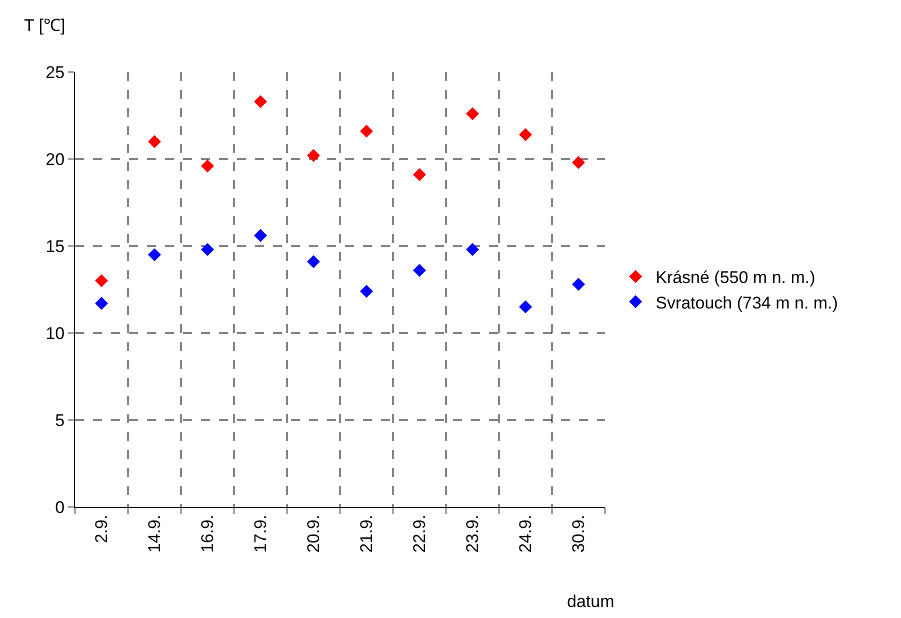 This screenshot has height=618, width=901. What do you see at coordinates (55, 159) in the screenshot?
I see `y-tick-label: 20` at bounding box center [55, 159].